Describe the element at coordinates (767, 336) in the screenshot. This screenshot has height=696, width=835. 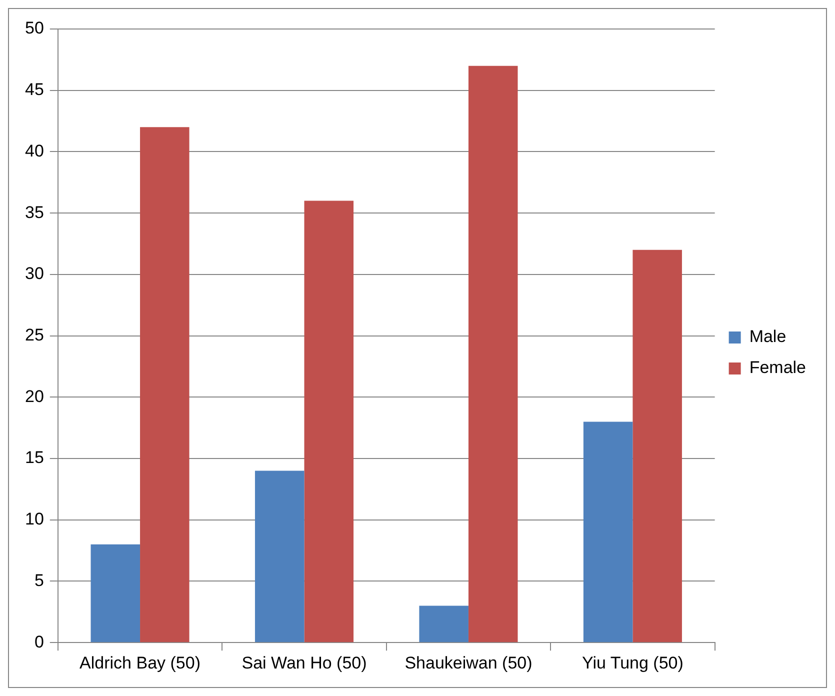
I see `legend-label: Male` at that location.